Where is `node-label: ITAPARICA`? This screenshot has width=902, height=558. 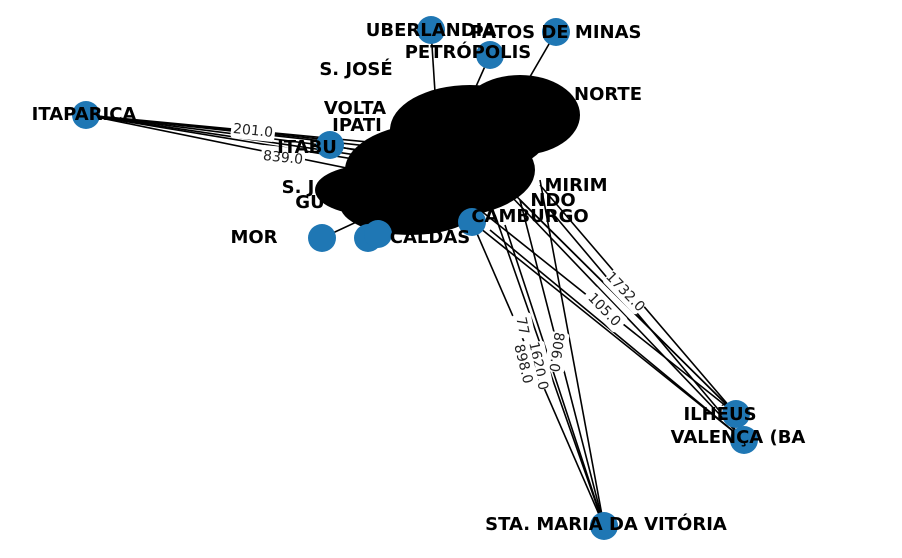
node-label: ITAPARICA is located at coordinates (84, 114).